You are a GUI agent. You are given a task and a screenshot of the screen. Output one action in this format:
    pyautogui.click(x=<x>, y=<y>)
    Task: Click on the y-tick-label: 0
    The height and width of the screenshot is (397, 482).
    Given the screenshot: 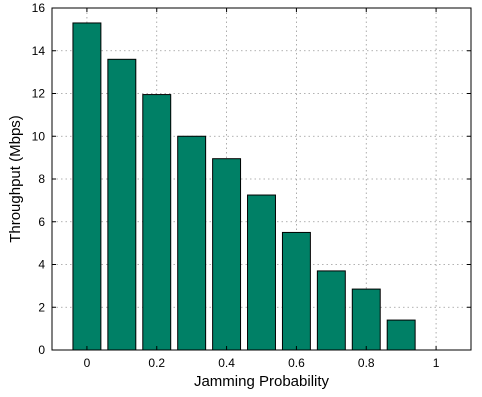 What is the action you would take?
    pyautogui.click(x=41, y=350)
    